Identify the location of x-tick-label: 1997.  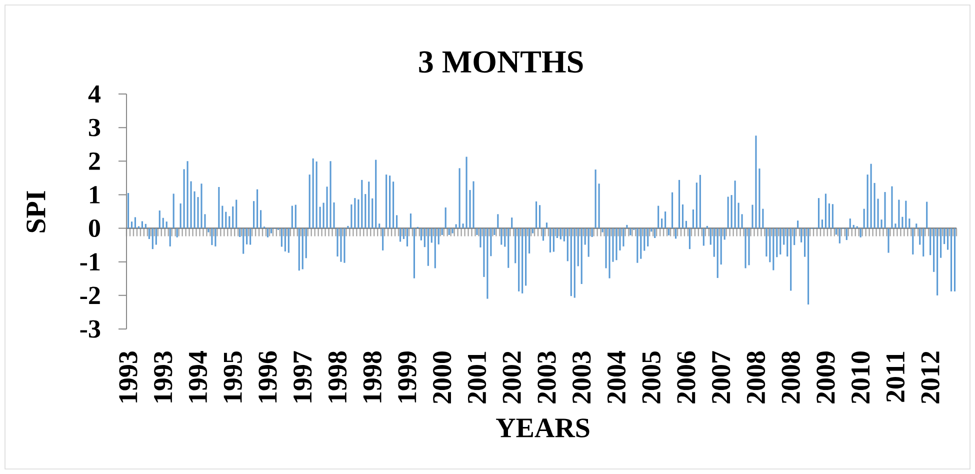
(303, 376).